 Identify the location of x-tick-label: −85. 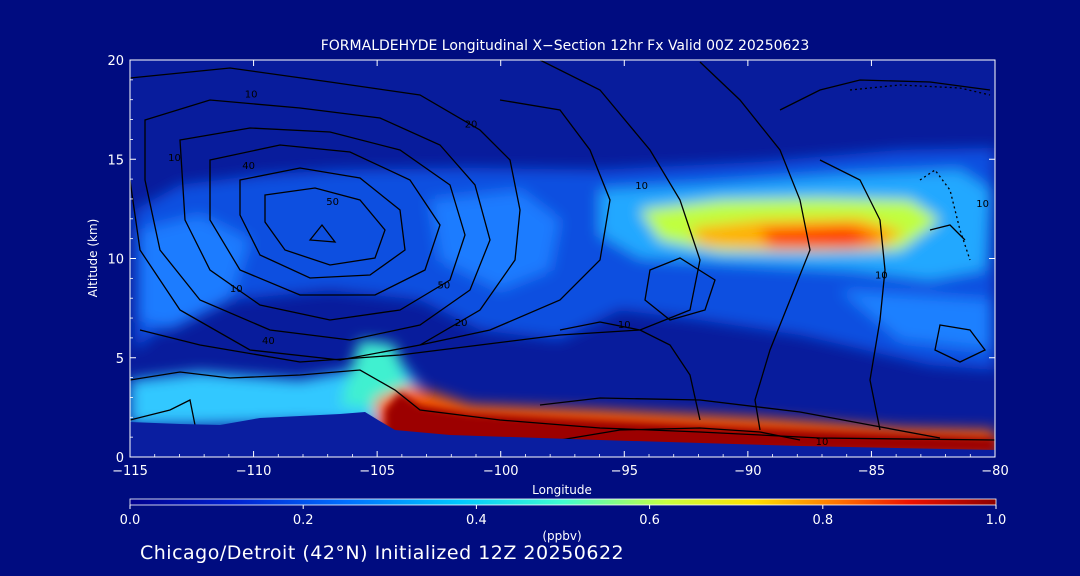
(871, 471).